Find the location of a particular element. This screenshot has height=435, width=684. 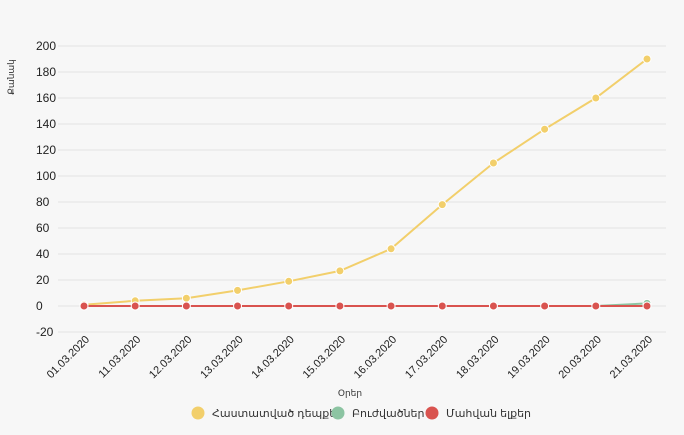

x-tick-label: 16.03.2020 is located at coordinates (375, 357).